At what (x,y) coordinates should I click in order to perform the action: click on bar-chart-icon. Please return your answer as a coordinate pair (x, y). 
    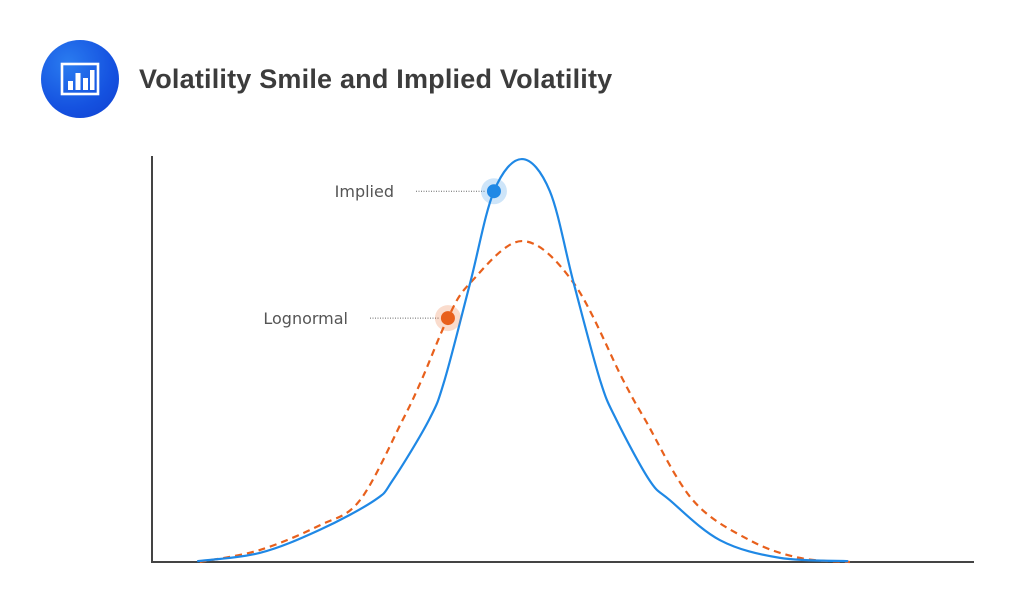
    Looking at the image, I should click on (80, 79).